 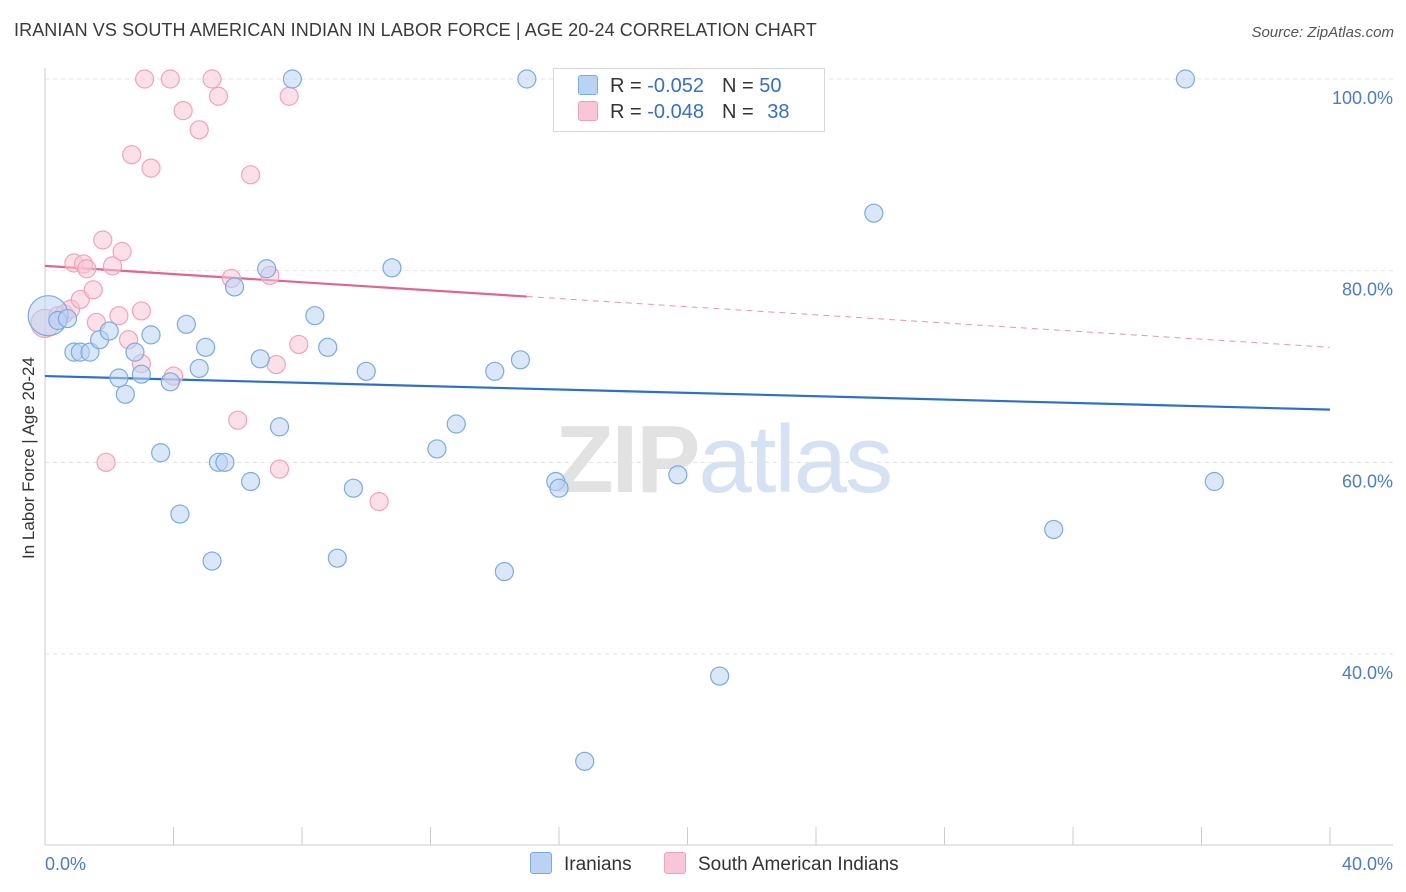 I want to click on x-tick-label: 40.0%, so click(x=1367, y=864).